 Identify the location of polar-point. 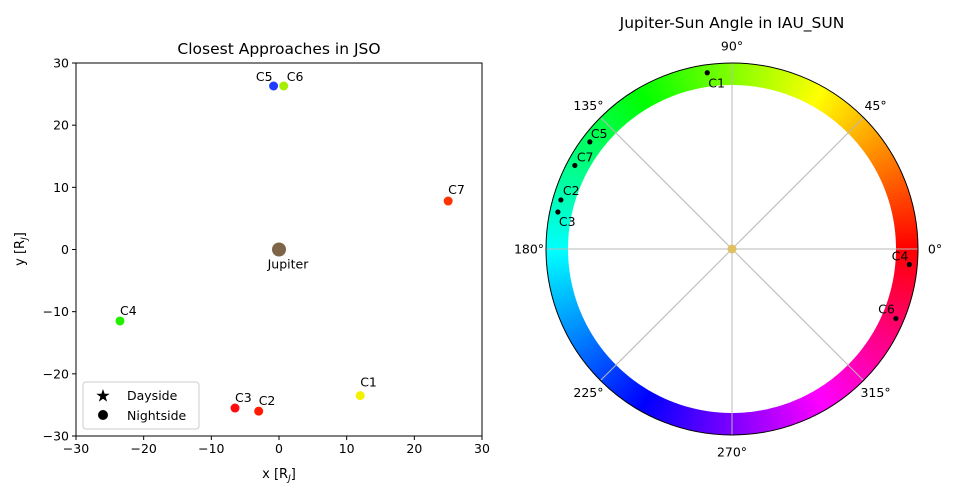
(558, 212).